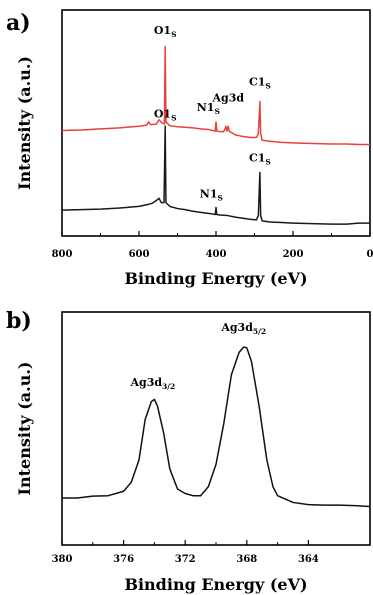  What do you see at coordinates (308, 559) in the screenshot?
I see `x-tick-label: 364` at bounding box center [308, 559].